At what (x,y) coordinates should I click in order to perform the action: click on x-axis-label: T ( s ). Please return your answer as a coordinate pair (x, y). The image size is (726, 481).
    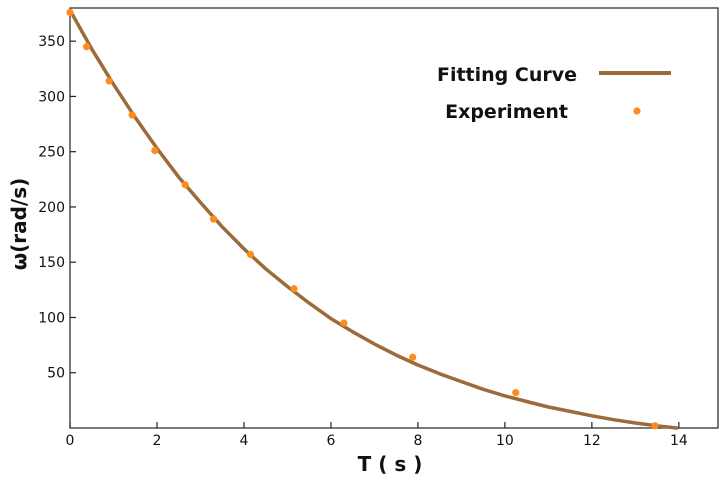
    Looking at the image, I should click on (390, 464).